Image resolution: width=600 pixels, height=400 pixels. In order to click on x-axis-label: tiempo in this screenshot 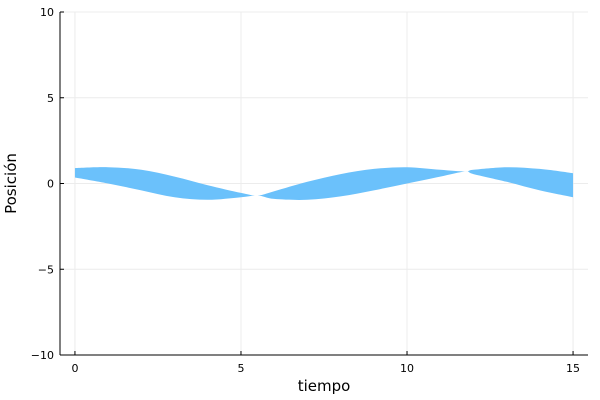, I will do `click(324, 386)`.